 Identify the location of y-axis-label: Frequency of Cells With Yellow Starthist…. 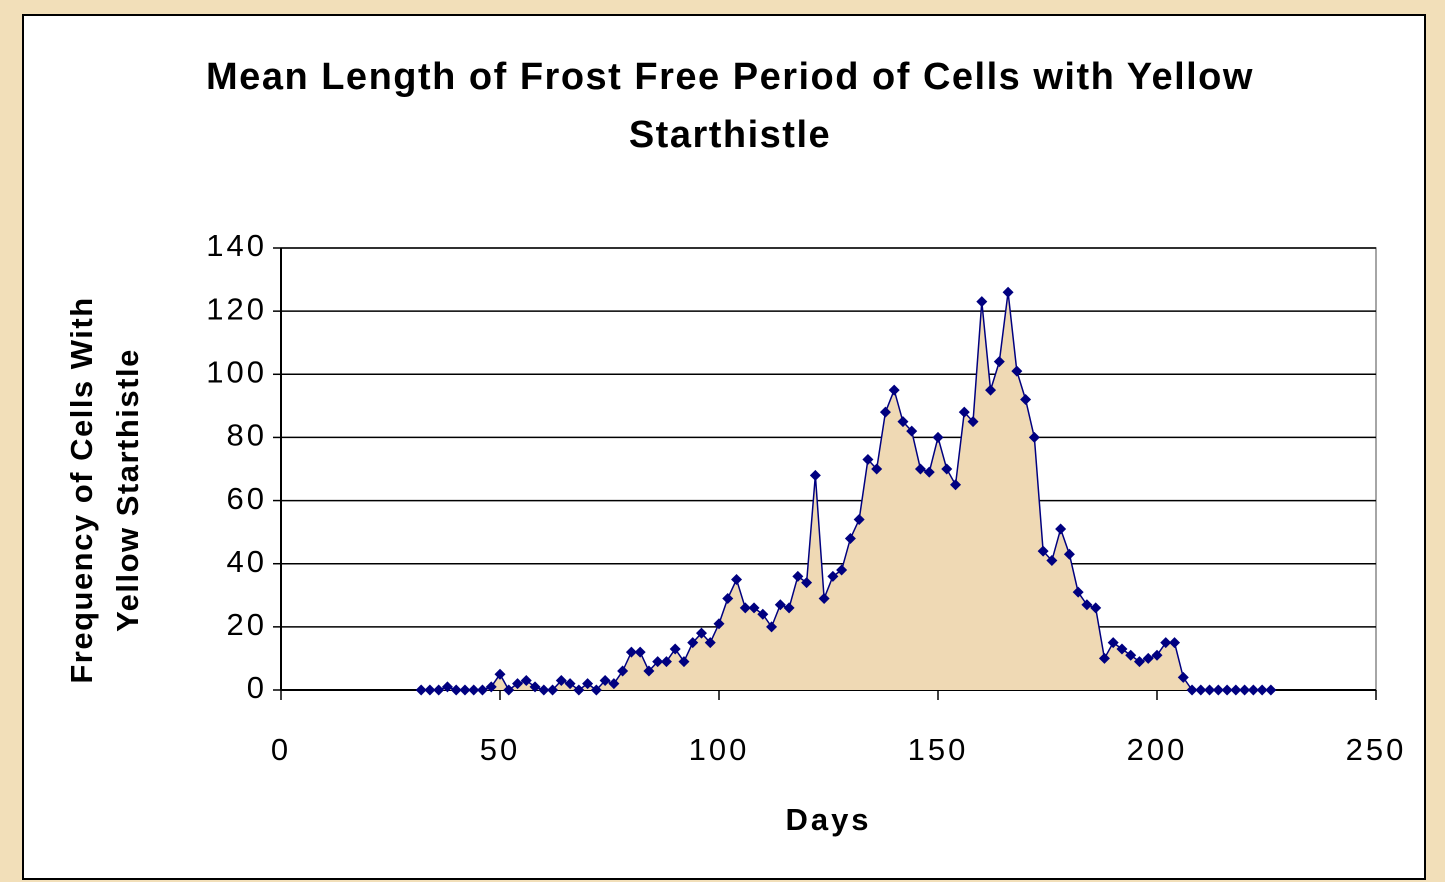
(104, 490).